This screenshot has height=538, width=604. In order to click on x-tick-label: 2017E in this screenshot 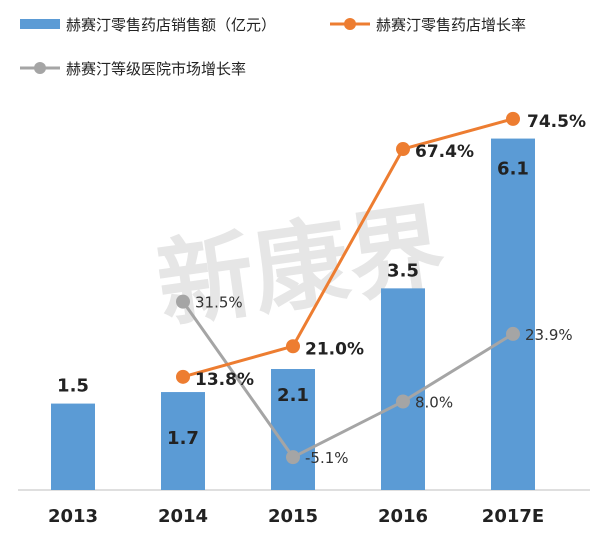, I will do `click(513, 516)`.